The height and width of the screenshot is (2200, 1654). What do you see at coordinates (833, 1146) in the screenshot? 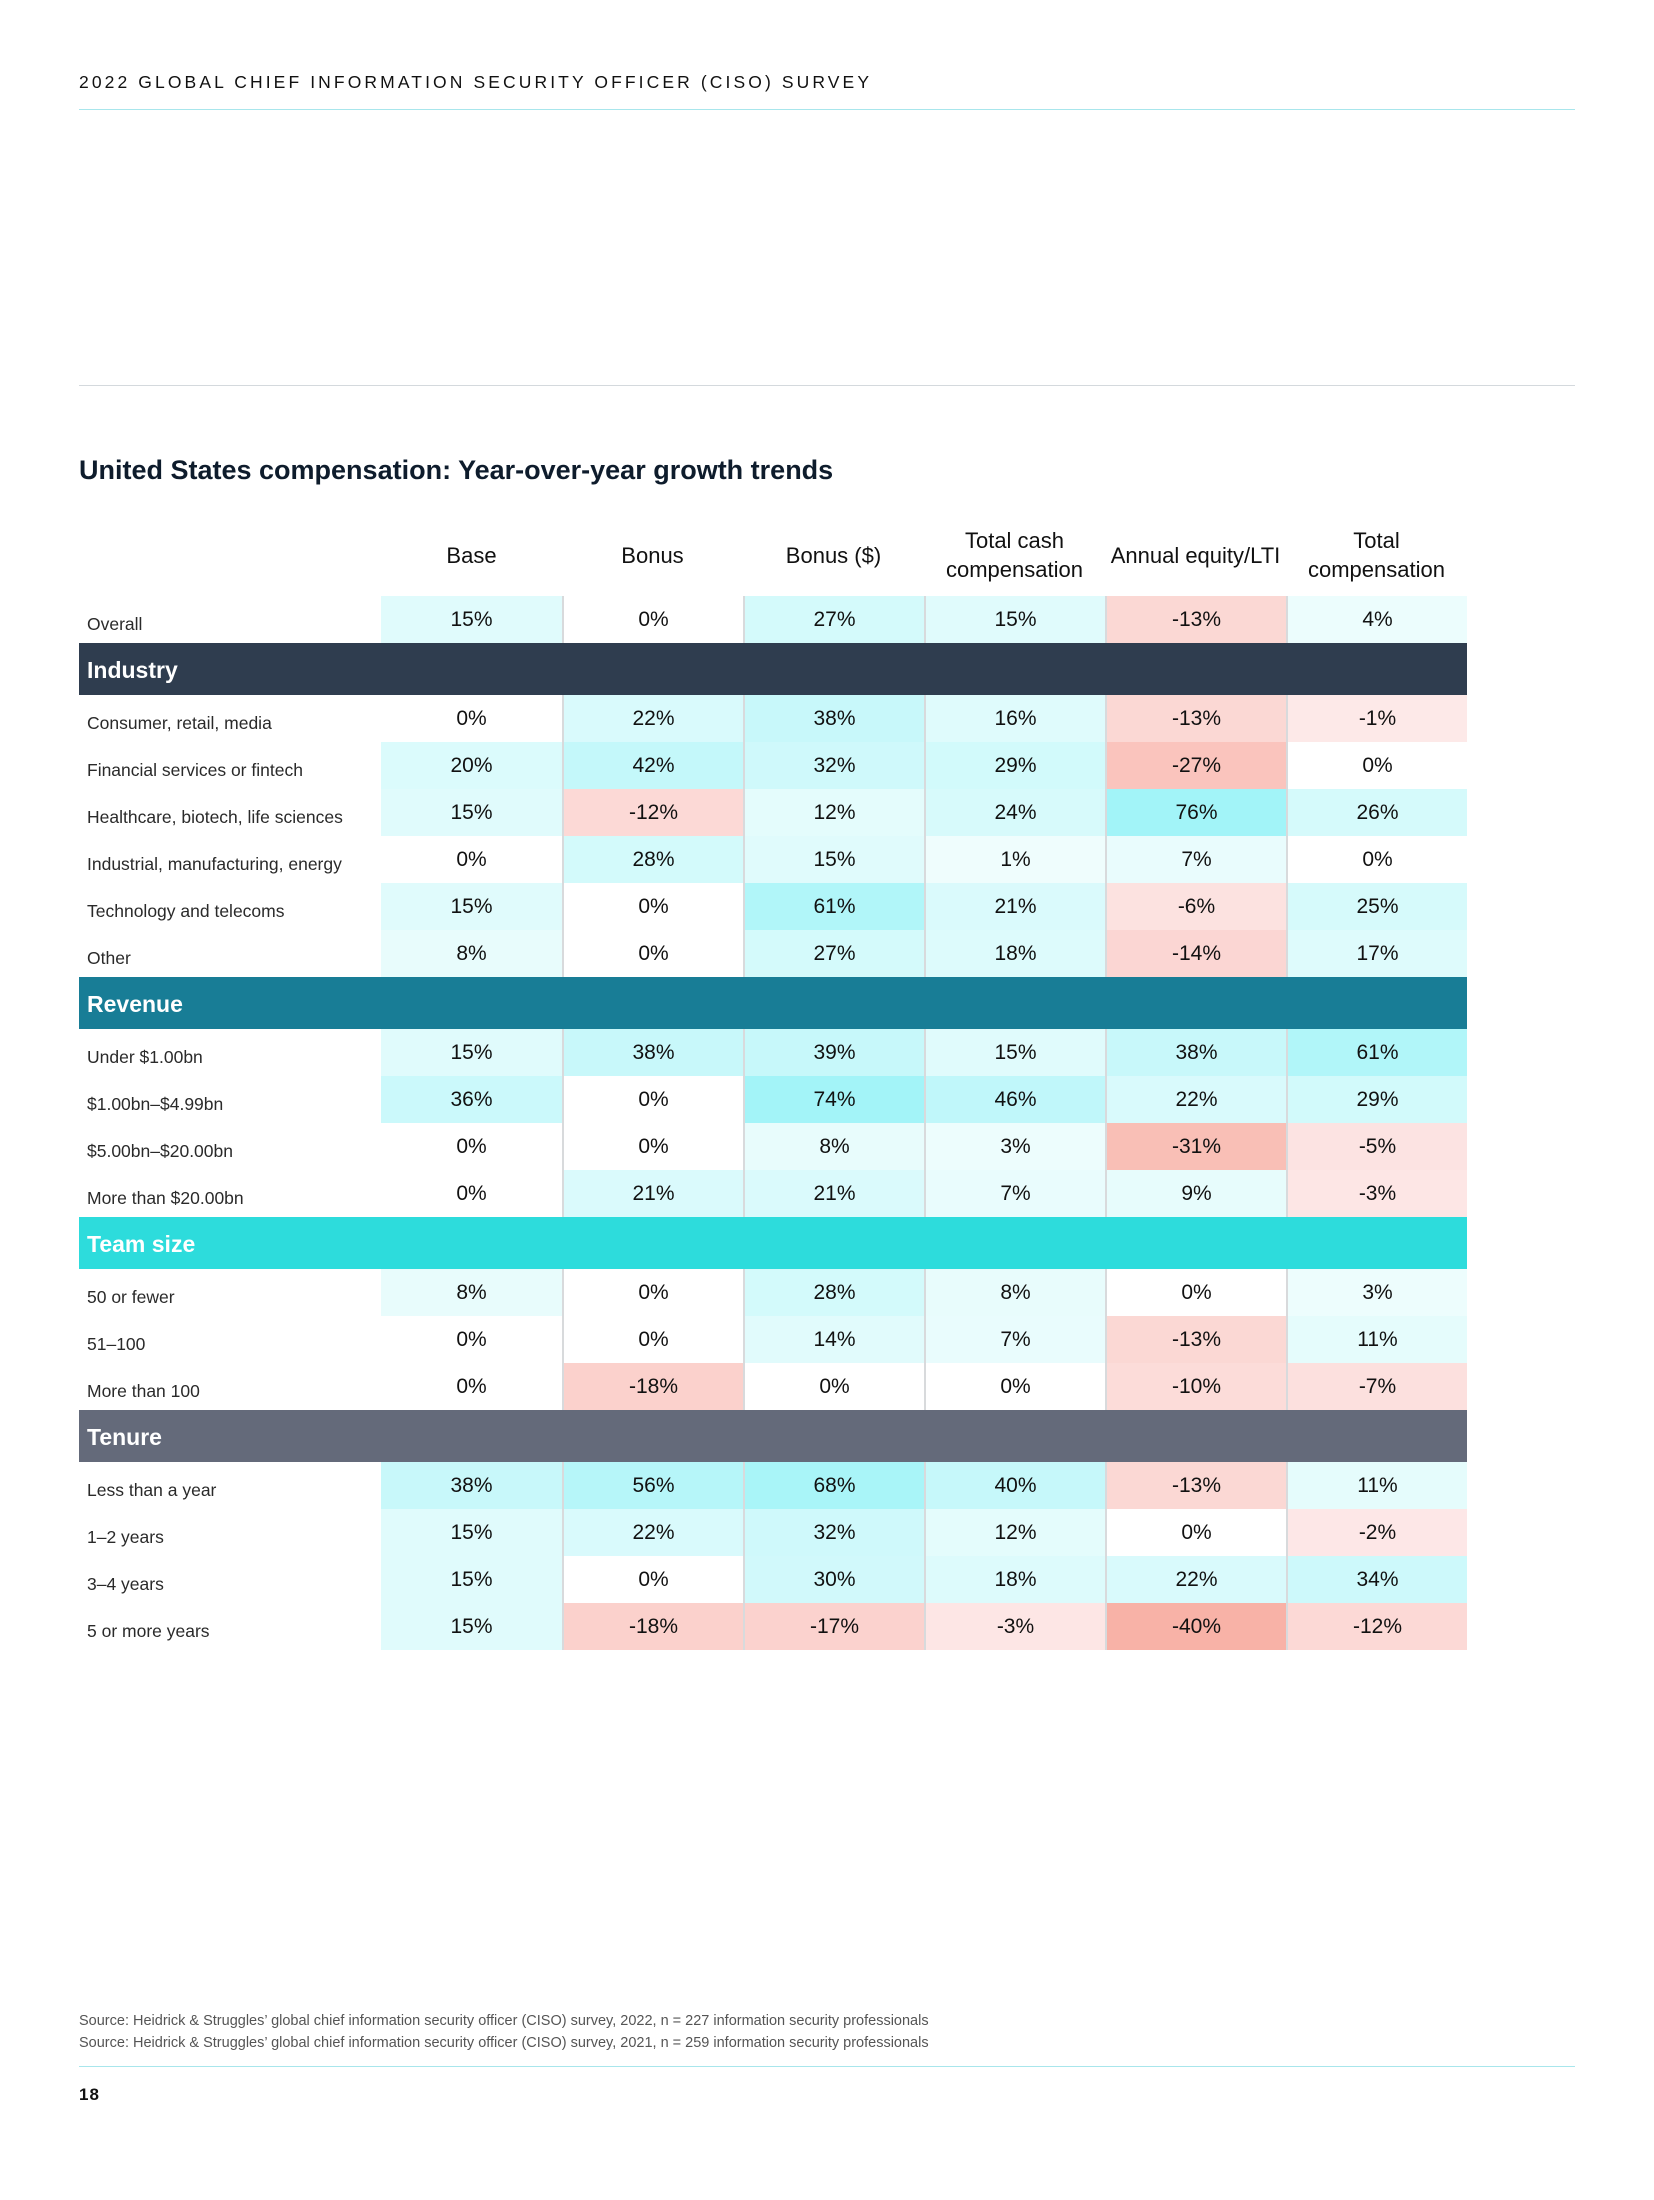
I see `cell-bonus-dollars: 8%` at bounding box center [833, 1146].